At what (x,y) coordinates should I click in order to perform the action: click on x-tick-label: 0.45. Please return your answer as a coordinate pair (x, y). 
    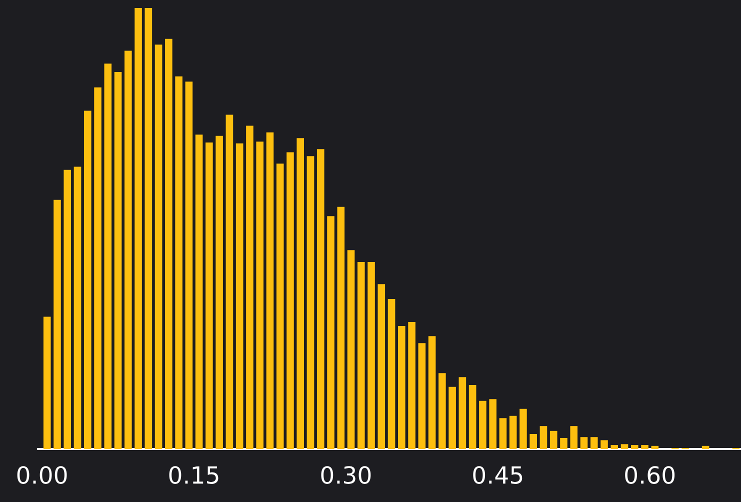
    Looking at the image, I should click on (497, 475).